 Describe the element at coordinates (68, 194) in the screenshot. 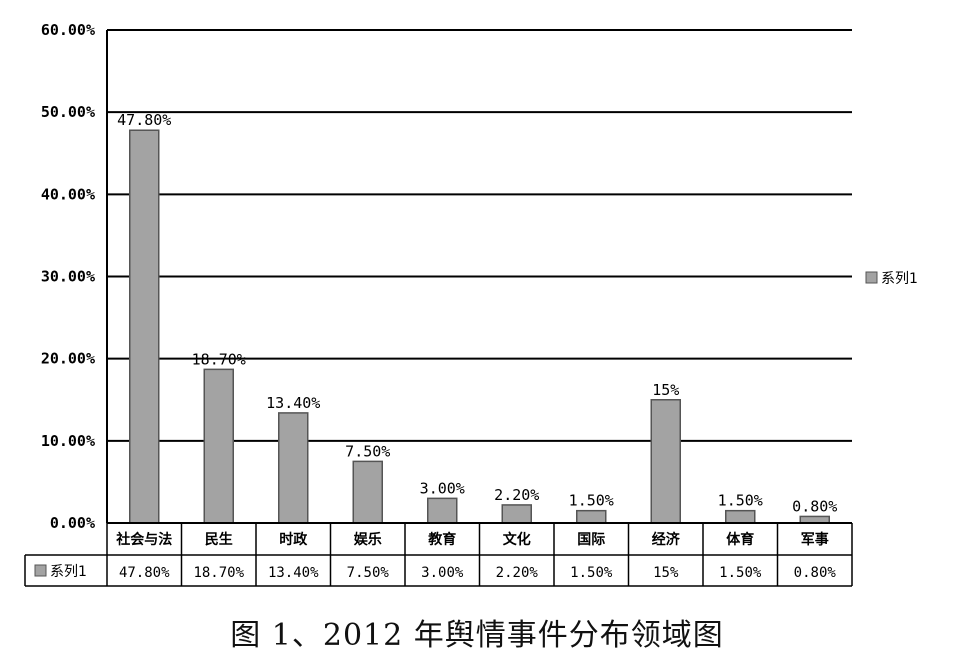

I see `y-tick-label: 40.00%` at that location.